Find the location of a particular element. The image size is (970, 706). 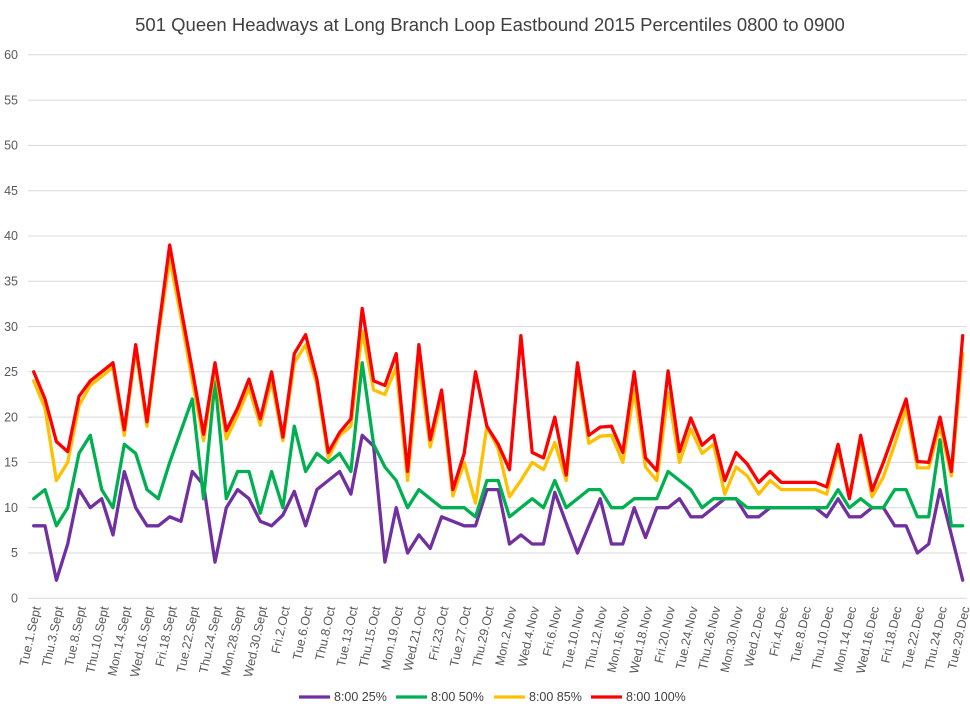

svg-text: 60 is located at coordinates (11, 55).